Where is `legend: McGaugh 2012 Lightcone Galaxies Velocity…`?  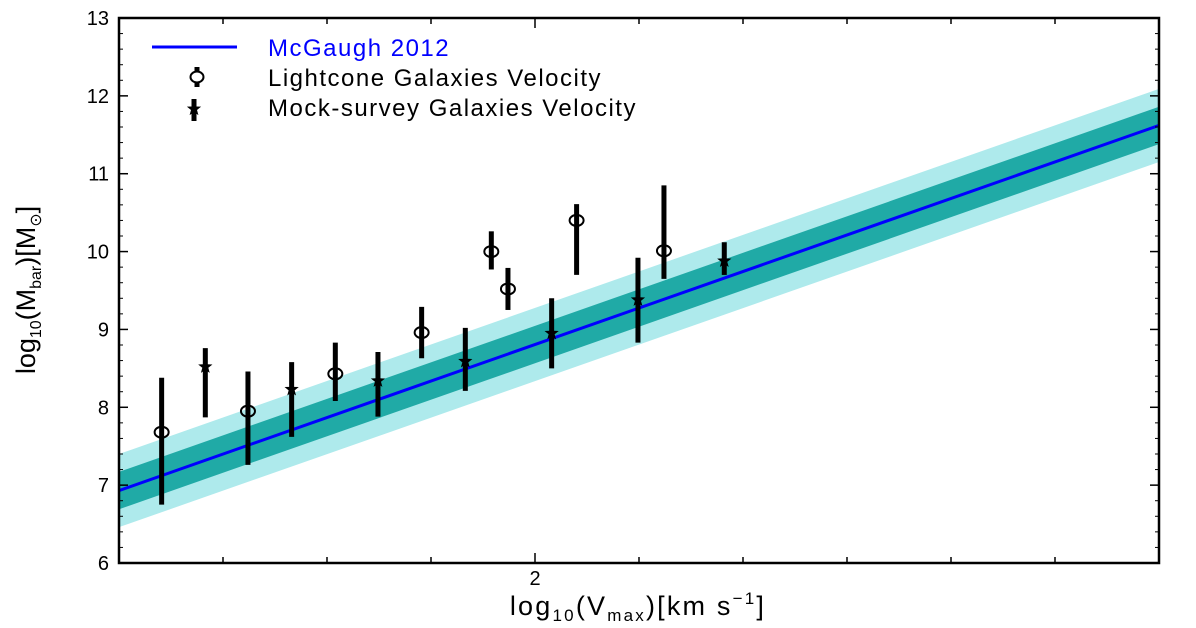
legend: McGaugh 2012 Lightcone Galaxies Velocity… is located at coordinates (394, 78).